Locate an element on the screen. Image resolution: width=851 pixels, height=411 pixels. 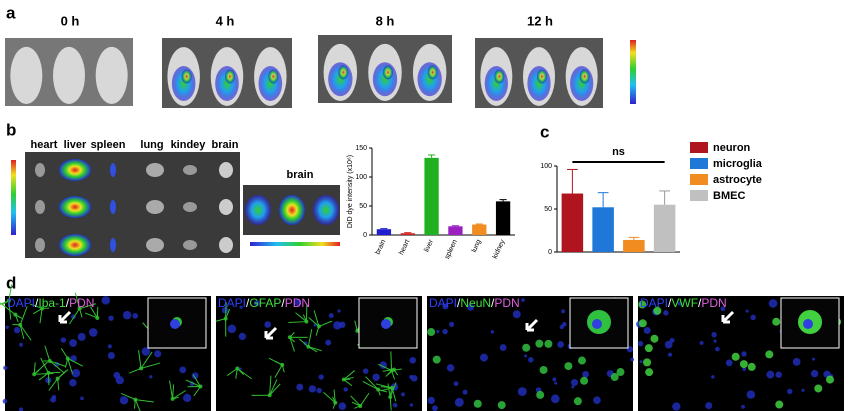
stain-part: PDN is located at coordinates (506, 303).